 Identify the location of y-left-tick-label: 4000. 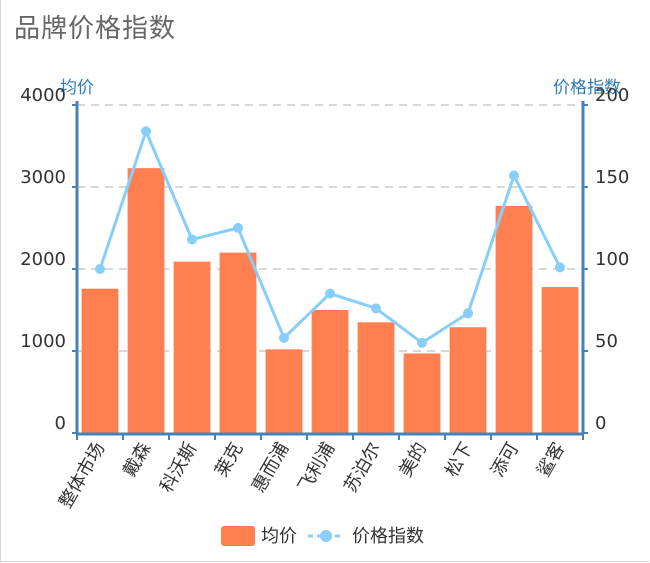
(43, 95).